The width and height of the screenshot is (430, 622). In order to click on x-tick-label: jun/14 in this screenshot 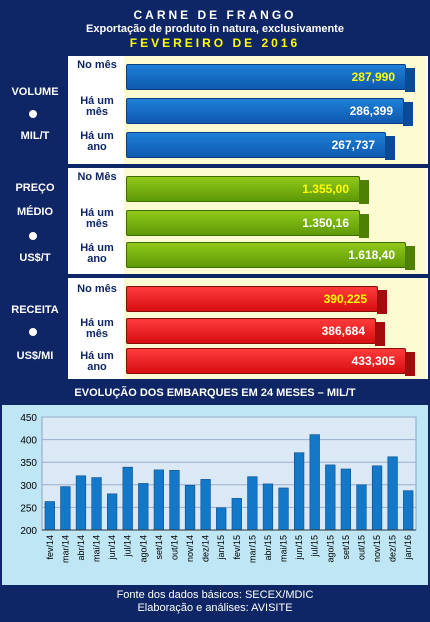, I will do `click(112, 548)`.